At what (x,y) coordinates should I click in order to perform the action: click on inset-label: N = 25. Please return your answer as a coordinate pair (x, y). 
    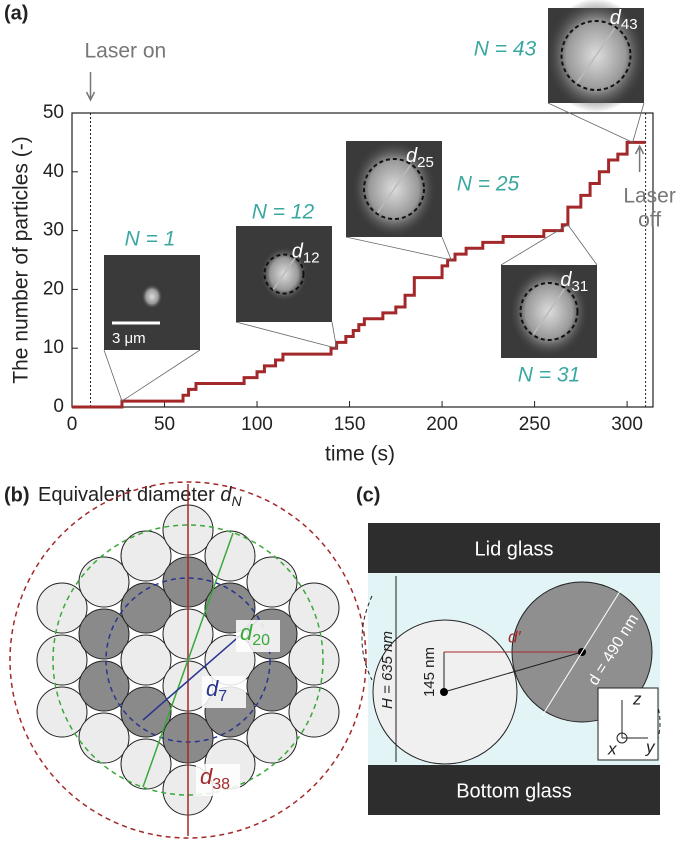
    Looking at the image, I should click on (488, 184).